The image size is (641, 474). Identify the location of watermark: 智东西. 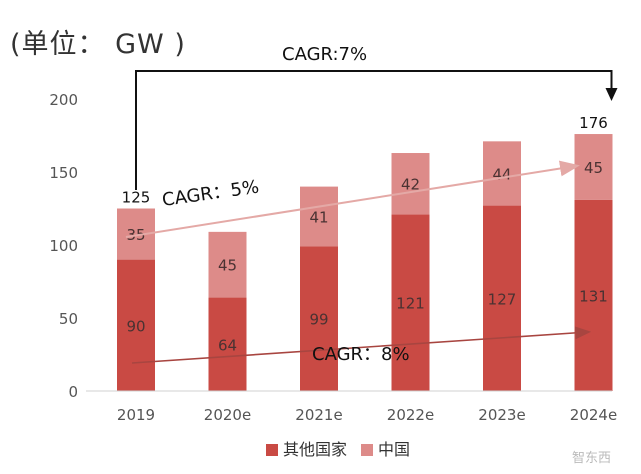
(591, 458).